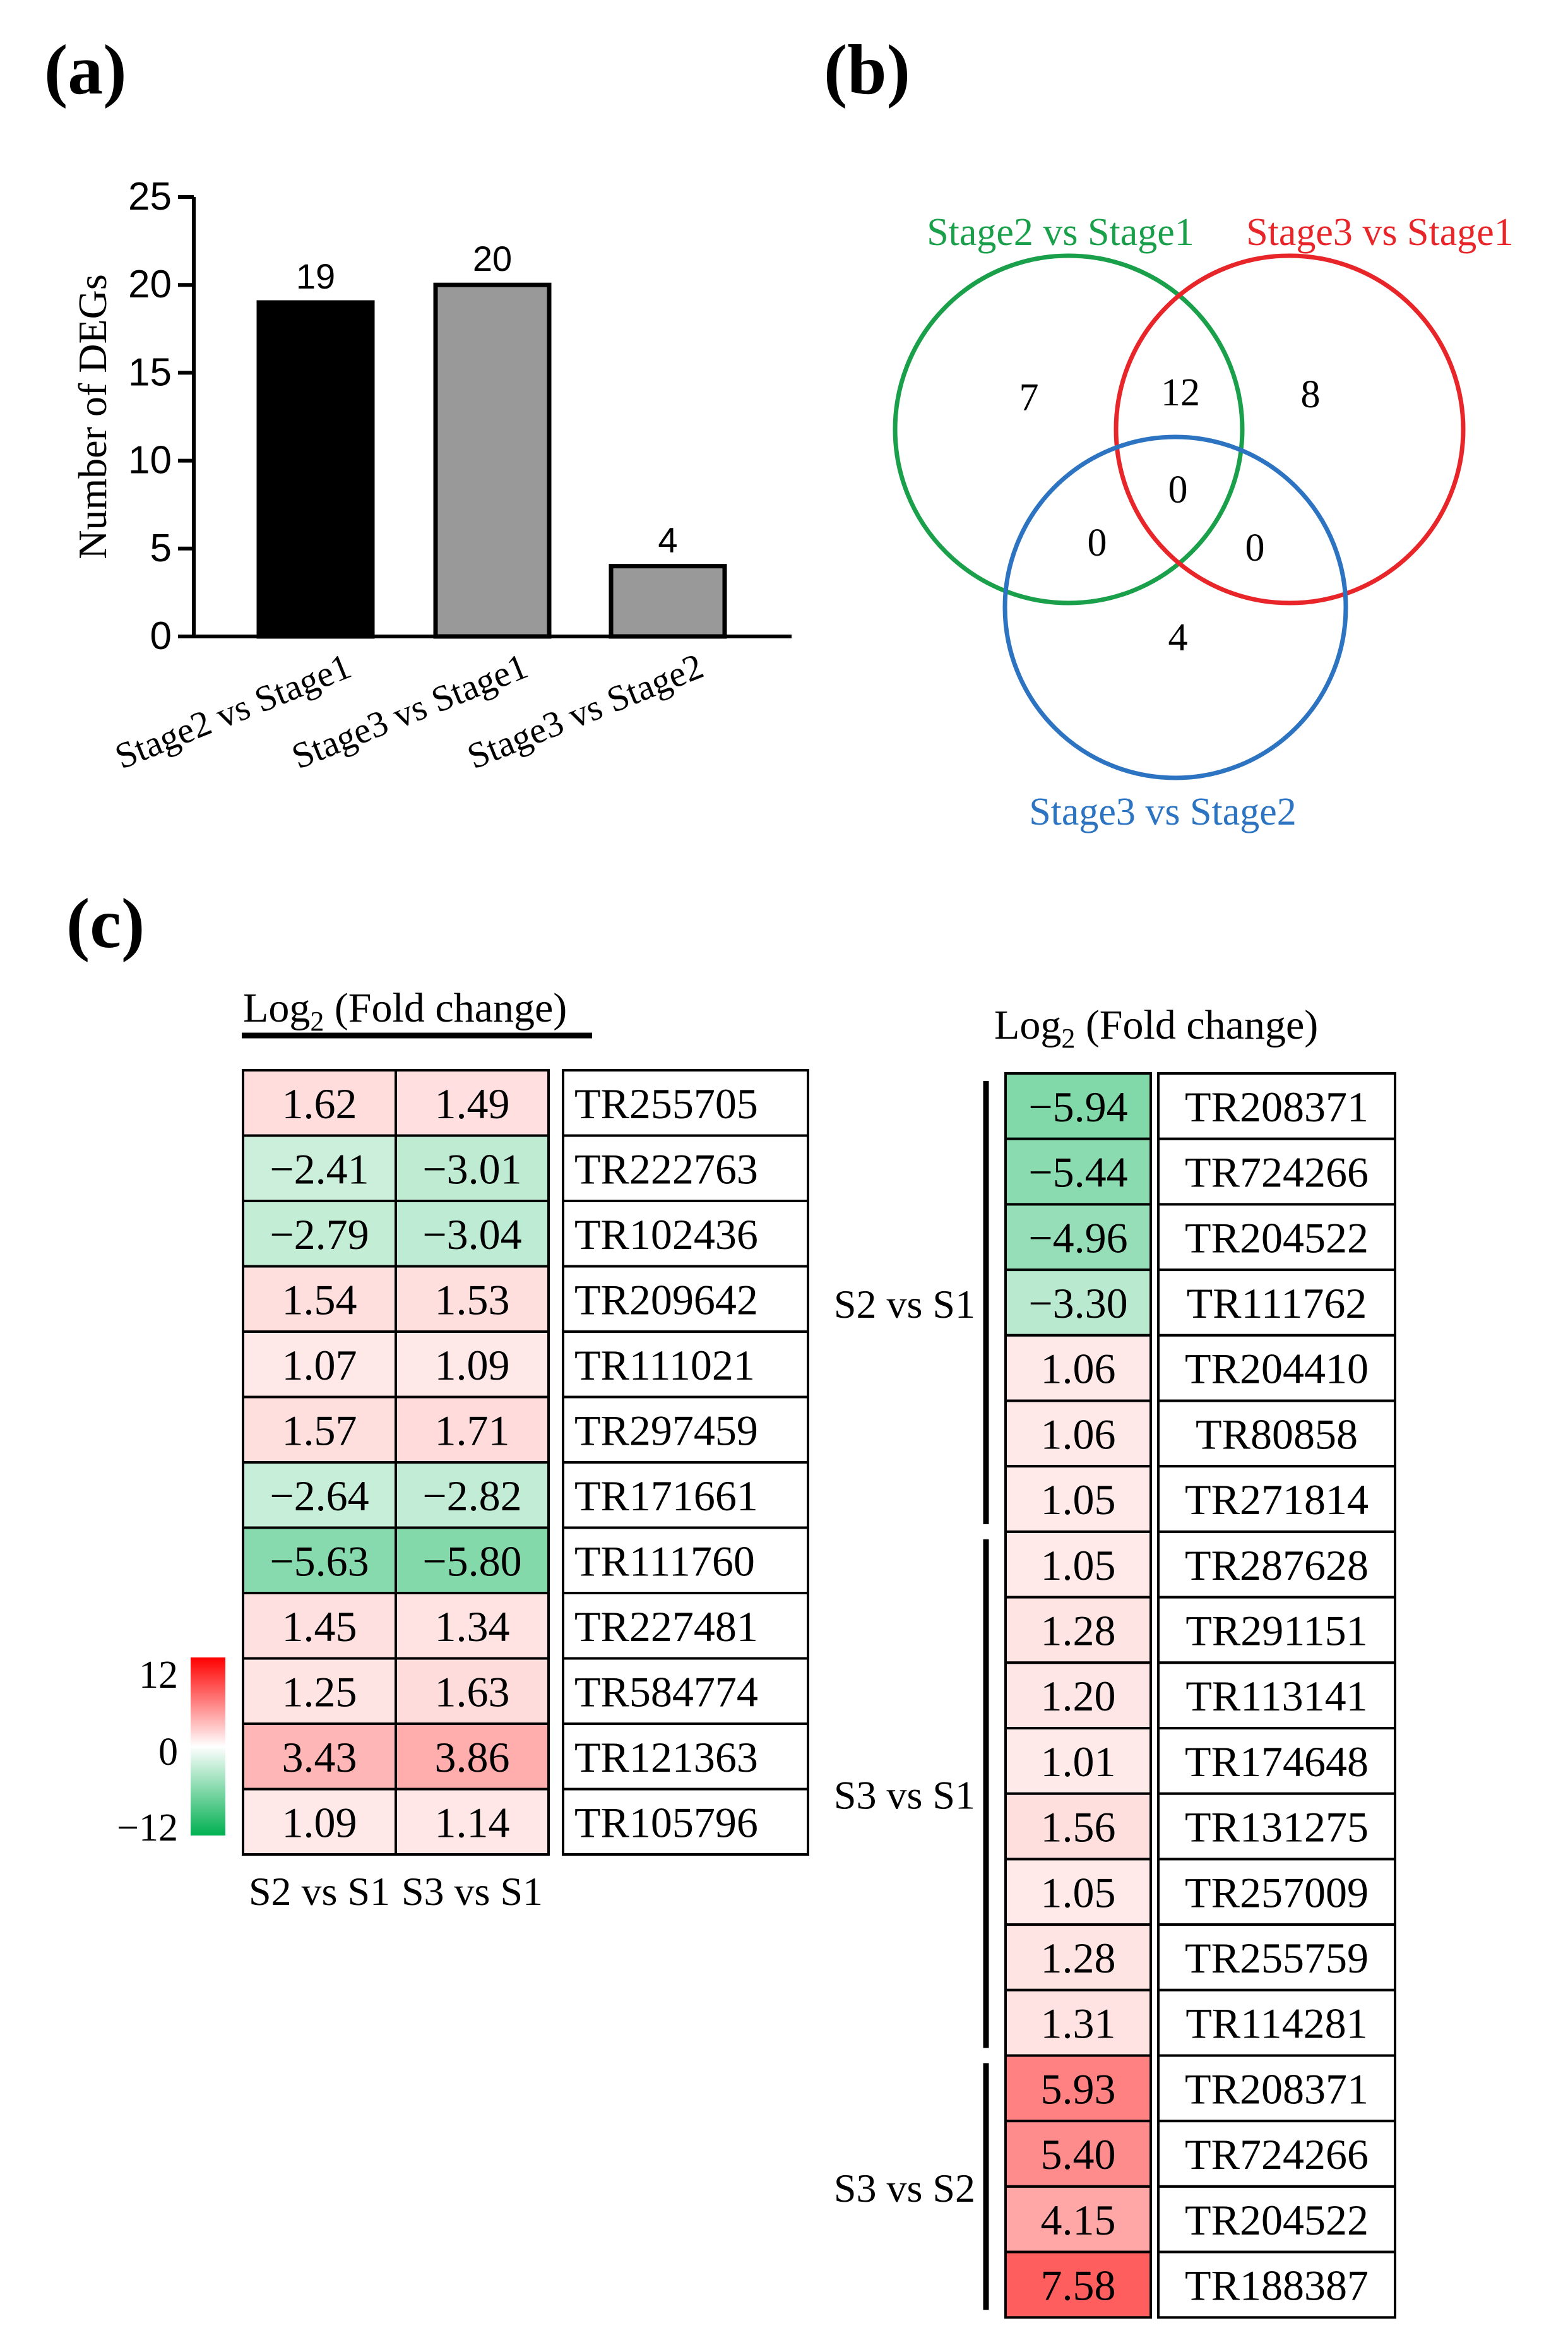 Image resolution: width=1568 pixels, height=2340 pixels. I want to click on y-tick-label: 10, so click(150, 460).